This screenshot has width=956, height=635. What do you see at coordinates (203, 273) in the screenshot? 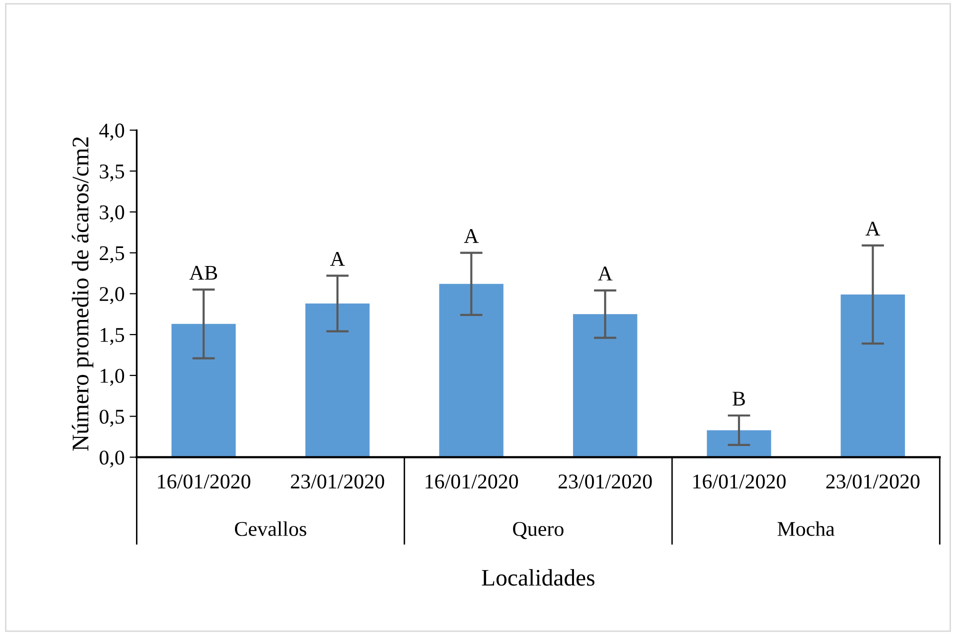
I see `data-label: AB` at bounding box center [203, 273].